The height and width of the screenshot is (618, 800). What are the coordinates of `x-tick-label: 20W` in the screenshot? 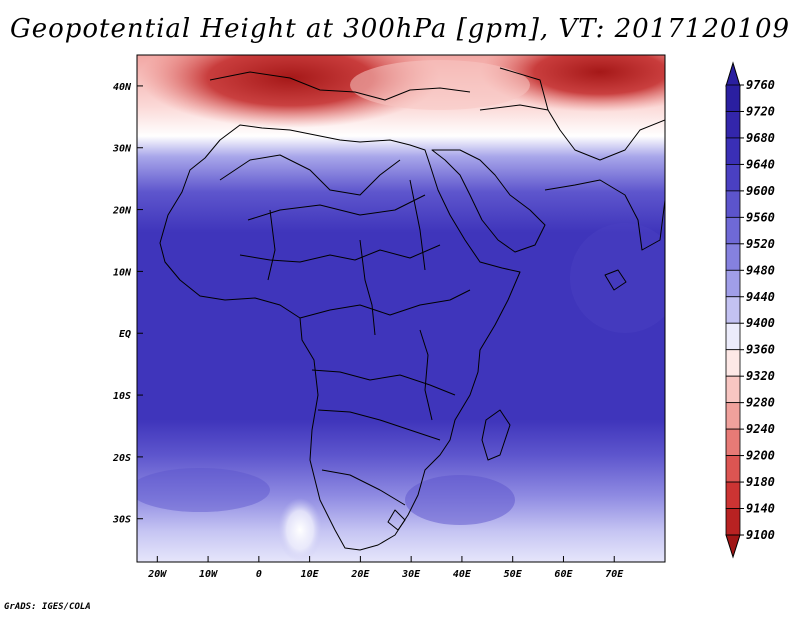 It's located at (157, 574).